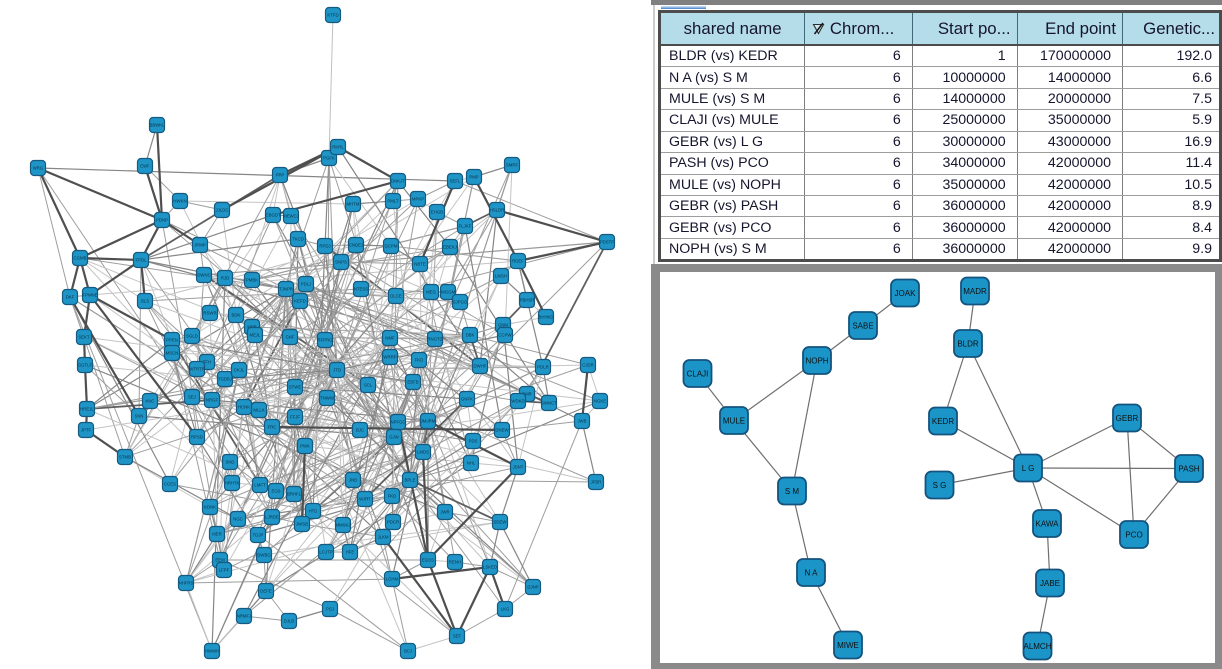 Image resolution: width=1222 pixels, height=669 pixels. What do you see at coordinates (229, 462) in the screenshot?
I see `svg-text: SND` at bounding box center [229, 462].